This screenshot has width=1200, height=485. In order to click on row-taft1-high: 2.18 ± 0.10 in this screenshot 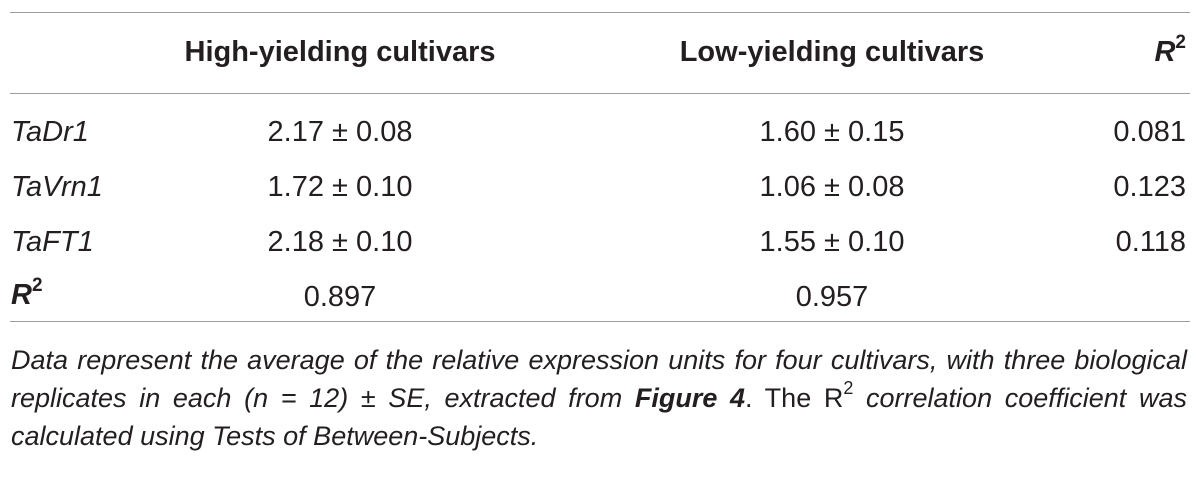, I will do `click(340, 242)`.